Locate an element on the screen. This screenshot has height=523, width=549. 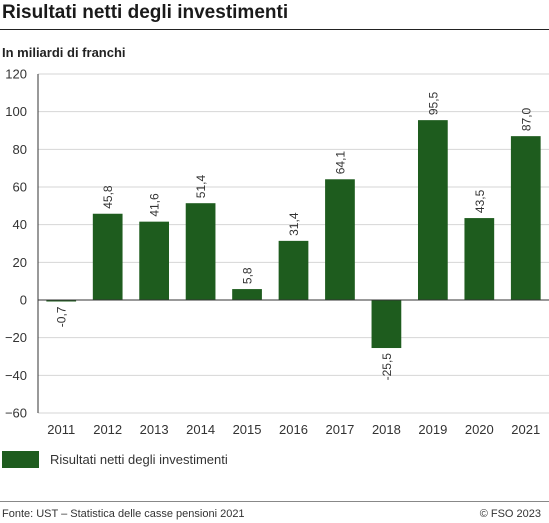
data-label: 41,6 is located at coordinates (155, 205).